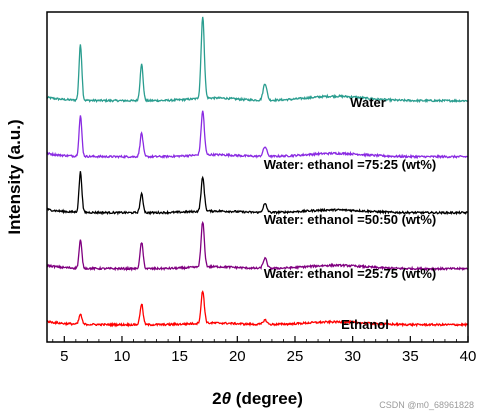  I want to click on x-tick-label-35: 35, so click(410, 356).